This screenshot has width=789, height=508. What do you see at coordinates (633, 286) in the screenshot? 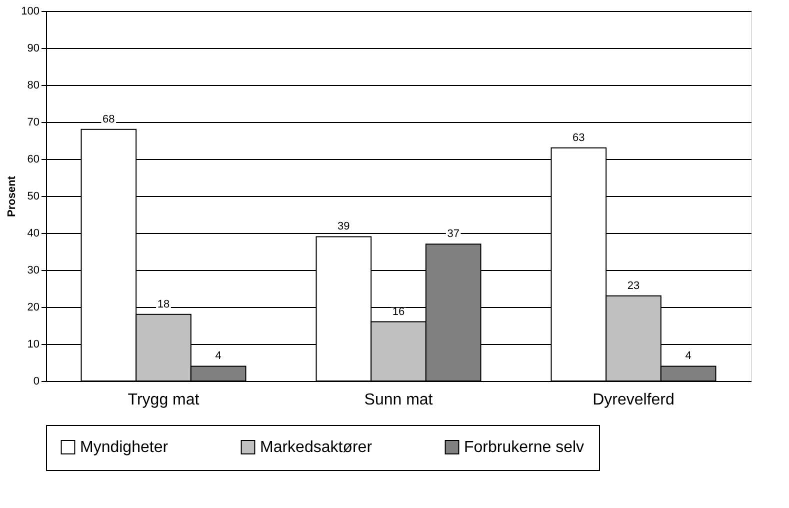
I see `data-label: 23` at bounding box center [633, 286].